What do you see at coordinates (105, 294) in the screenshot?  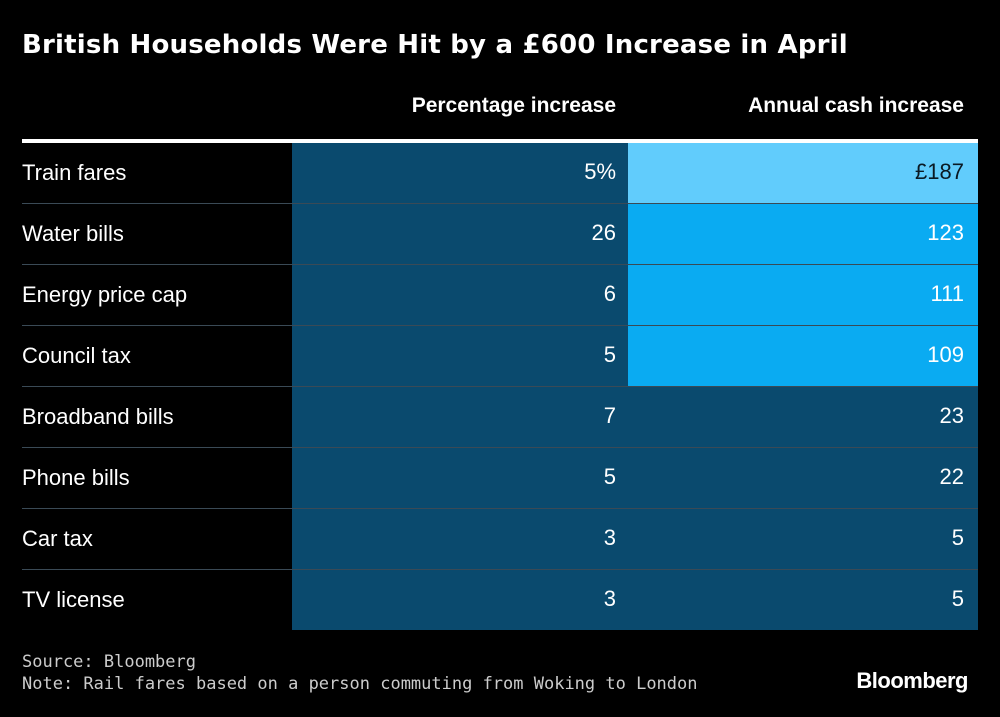 I see `row-label: Energy price cap` at bounding box center [105, 294].